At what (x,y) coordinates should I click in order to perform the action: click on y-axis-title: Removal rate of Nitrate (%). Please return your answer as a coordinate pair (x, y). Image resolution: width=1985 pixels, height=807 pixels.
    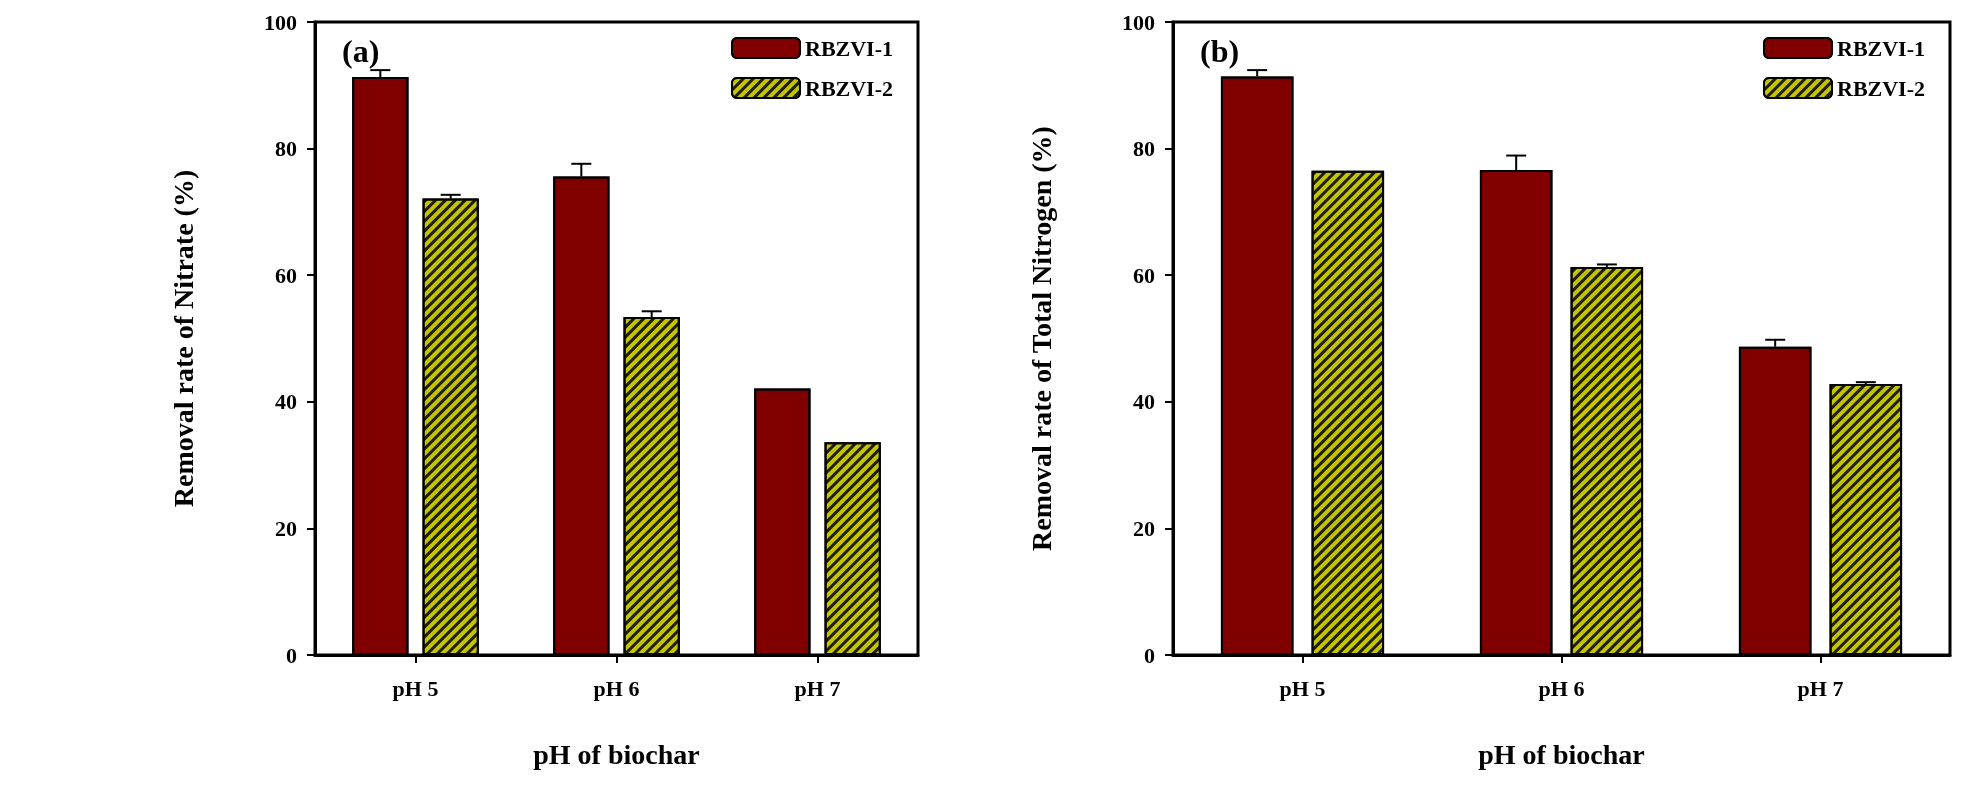
    Looking at the image, I should click on (183, 338).